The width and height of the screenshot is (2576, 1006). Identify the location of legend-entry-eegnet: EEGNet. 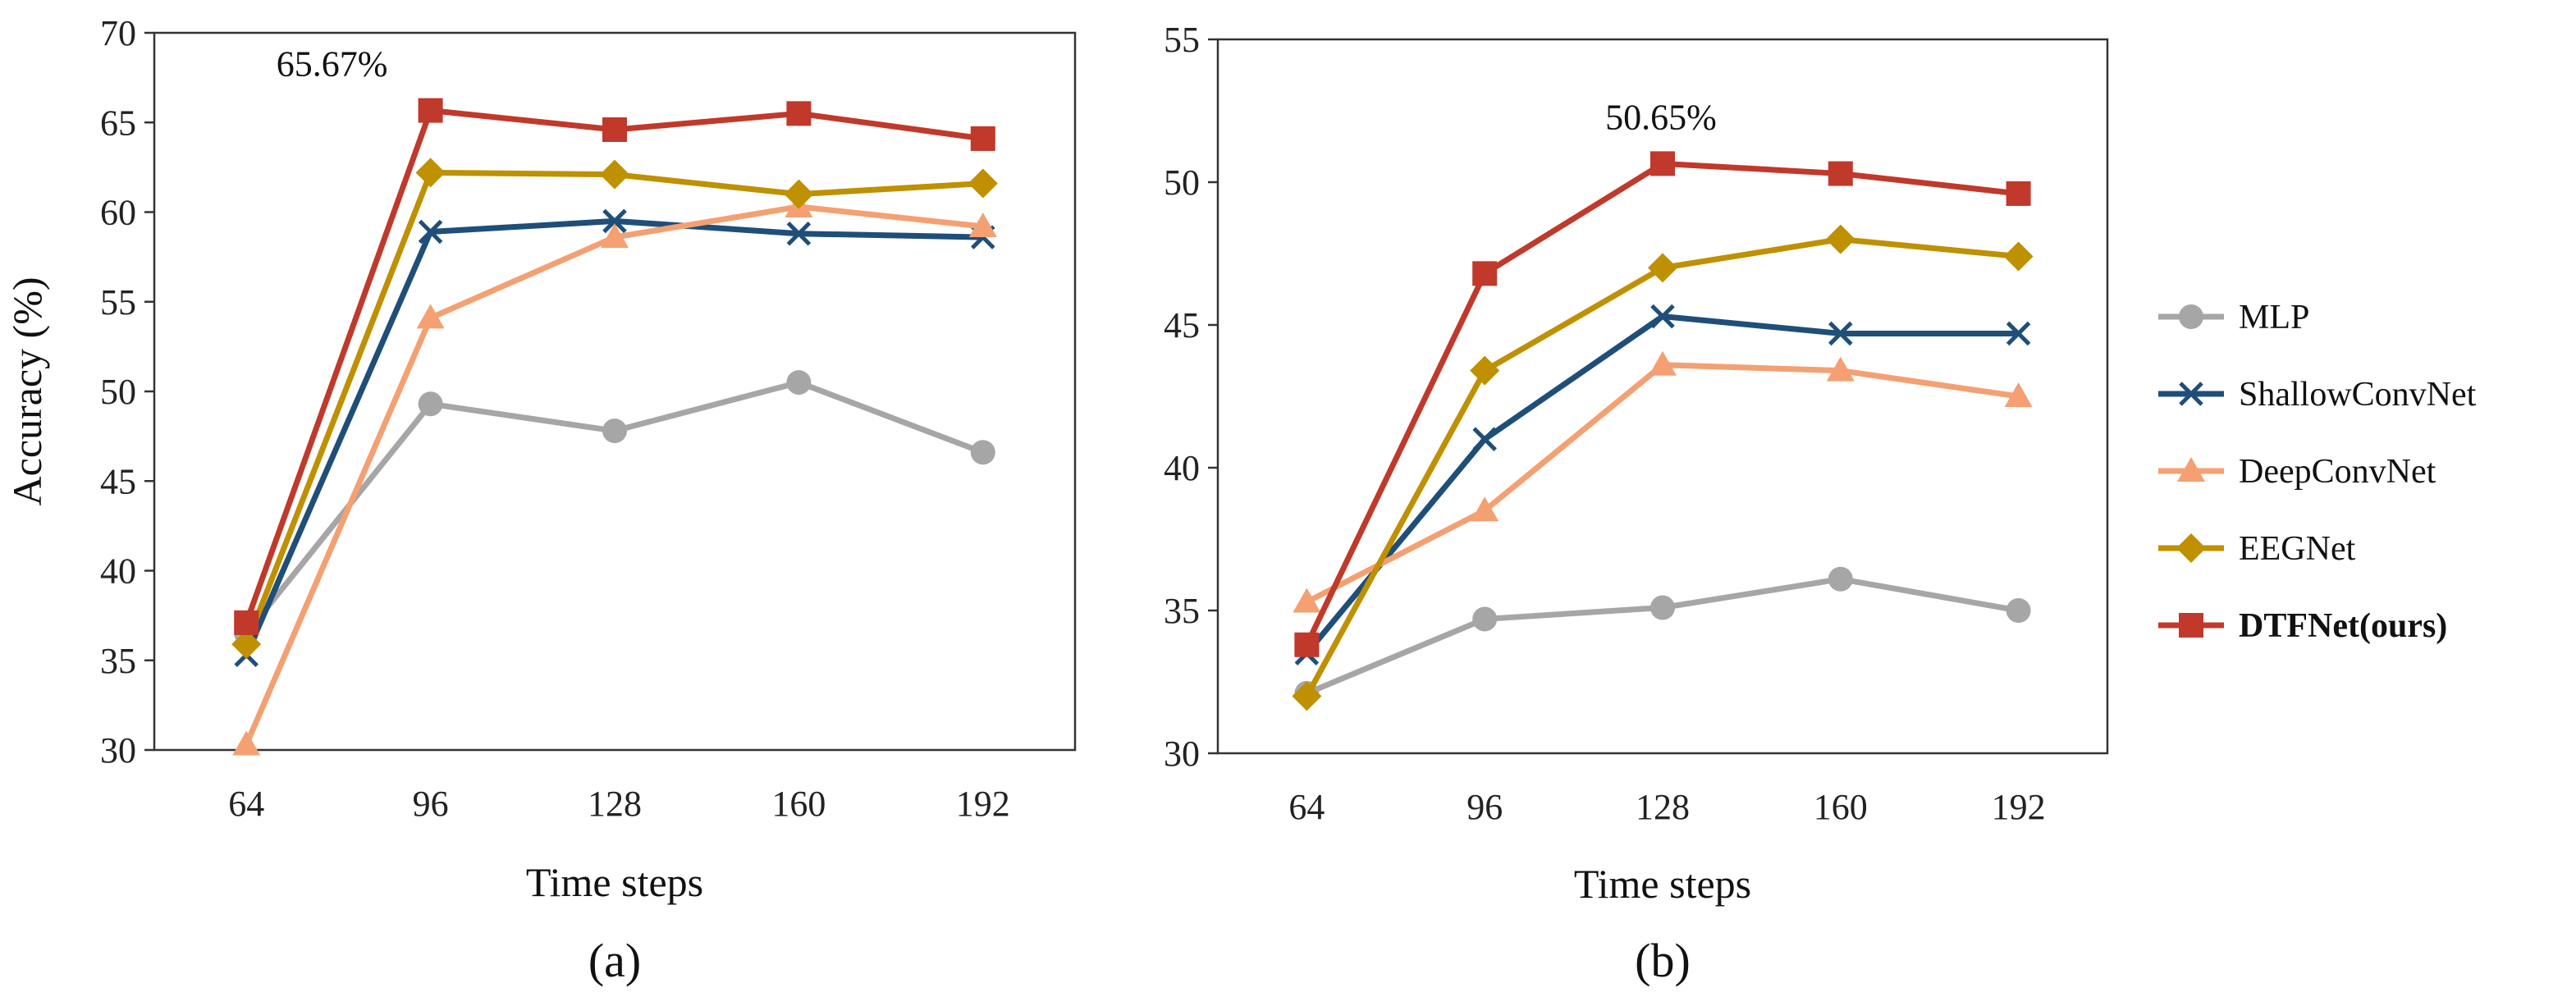
(2257, 549).